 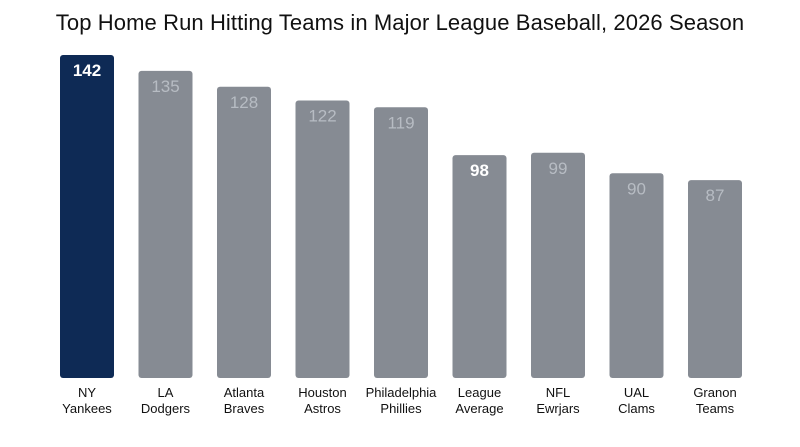 What do you see at coordinates (322, 116) in the screenshot?
I see `bar-value-label-3: 122` at bounding box center [322, 116].